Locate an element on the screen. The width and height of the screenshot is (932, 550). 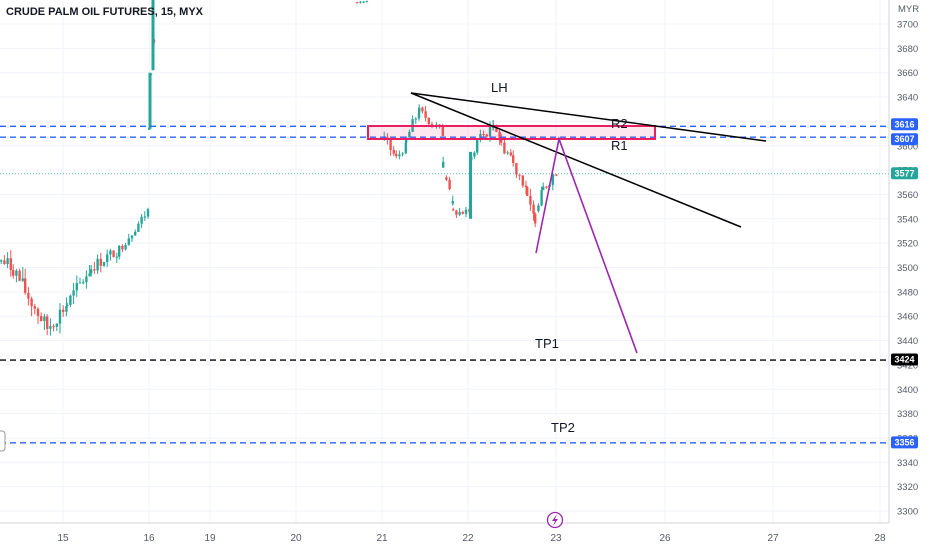
price-badges: 3616 3607 3577 3424 3356 is located at coordinates (904, 283).